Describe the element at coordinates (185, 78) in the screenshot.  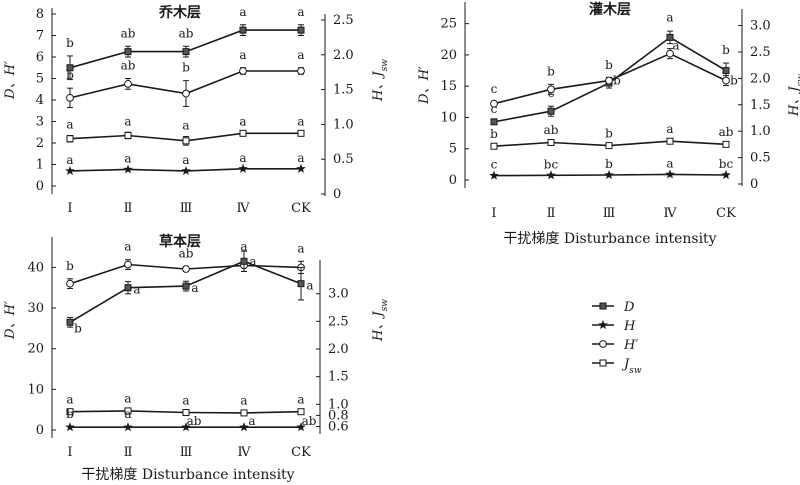
I see `series-H2: b ab b a a` at that location.